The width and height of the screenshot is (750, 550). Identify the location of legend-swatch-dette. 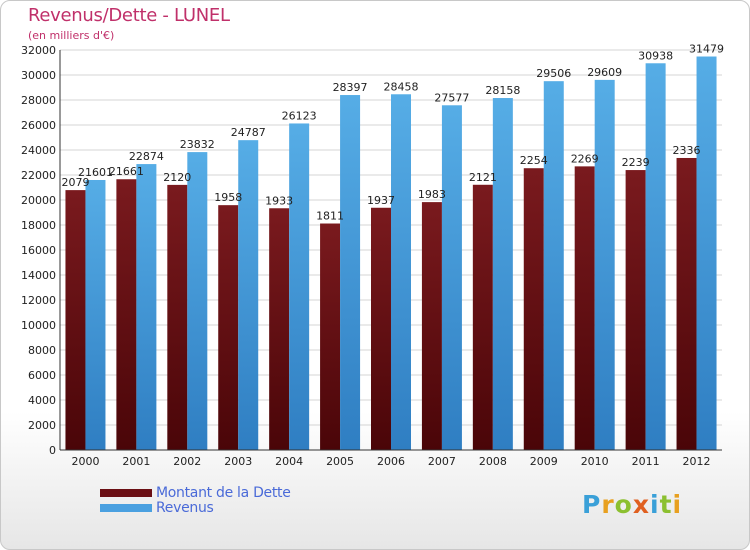
(126, 493).